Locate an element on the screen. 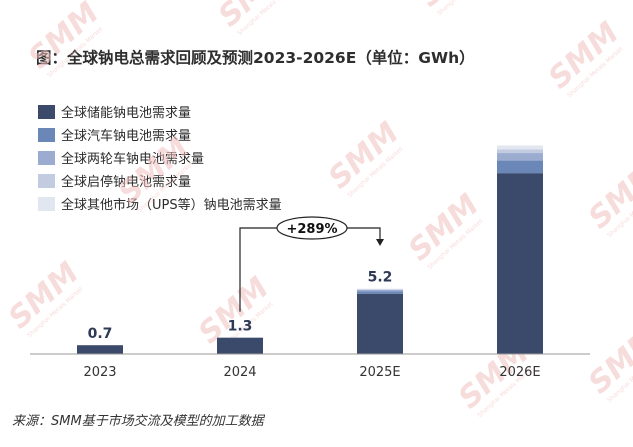  legend-label: 全球储能钠电池需求量 is located at coordinates (126, 113).